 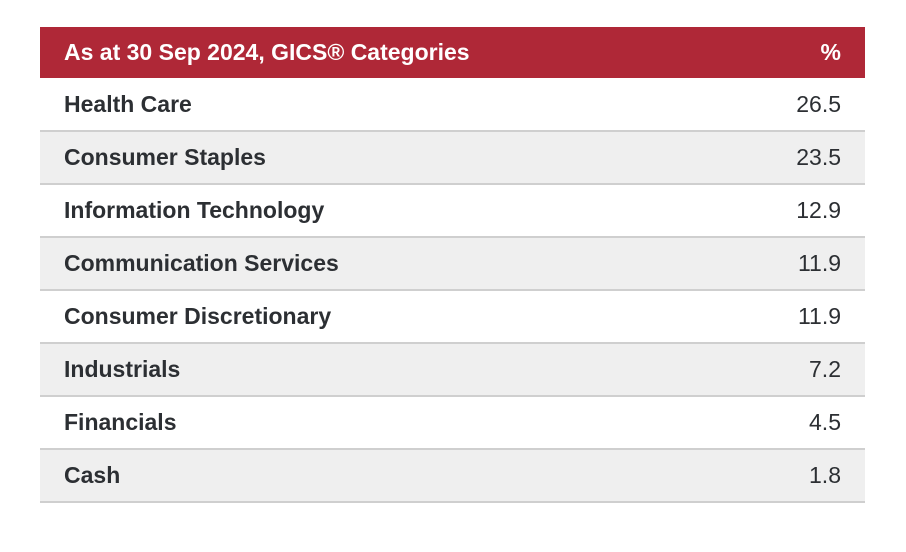 I want to click on percent-cell: 4.5, so click(x=741, y=423).